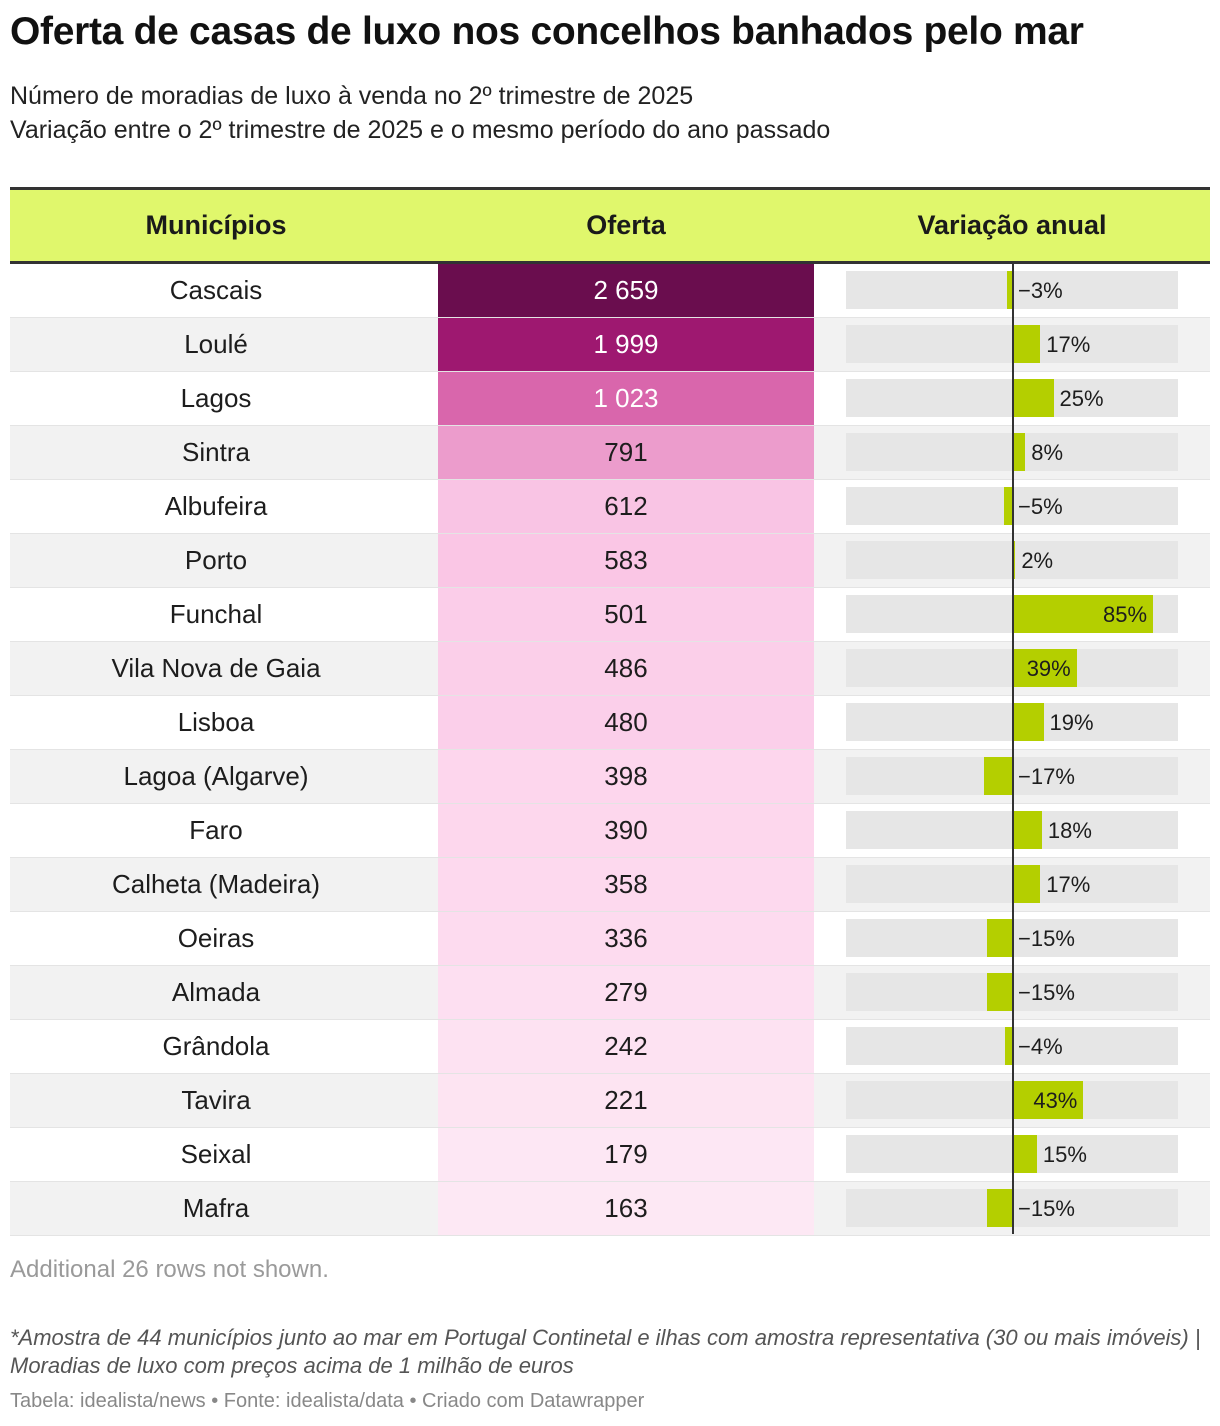  Describe the element at coordinates (626, 452) in the screenshot. I see `oferta-cell: 791` at that location.